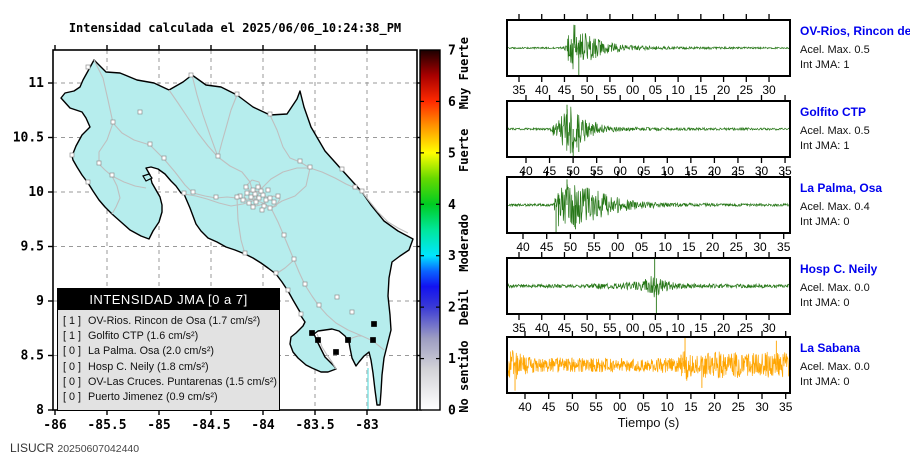  Describe the element at coordinates (835, 207) in the screenshot. I see `trace-acel-max: Acel. Max. 0.4` at that location.